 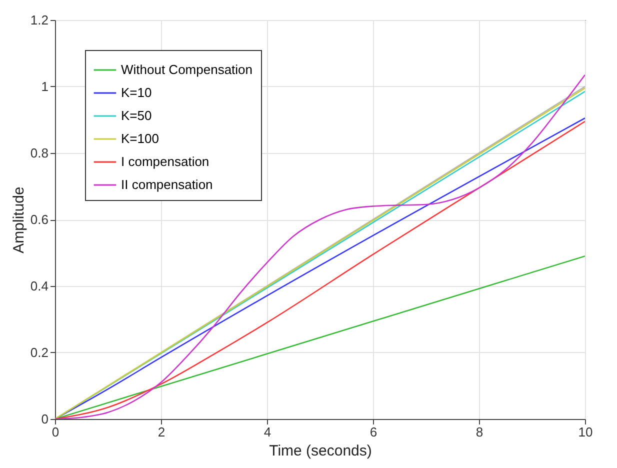 I want to click on y-tick-label: 0, so click(x=44, y=419).